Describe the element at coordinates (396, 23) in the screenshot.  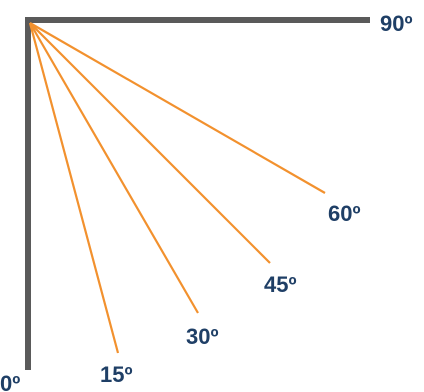
I see `label-90-degrees: 90º` at that location.